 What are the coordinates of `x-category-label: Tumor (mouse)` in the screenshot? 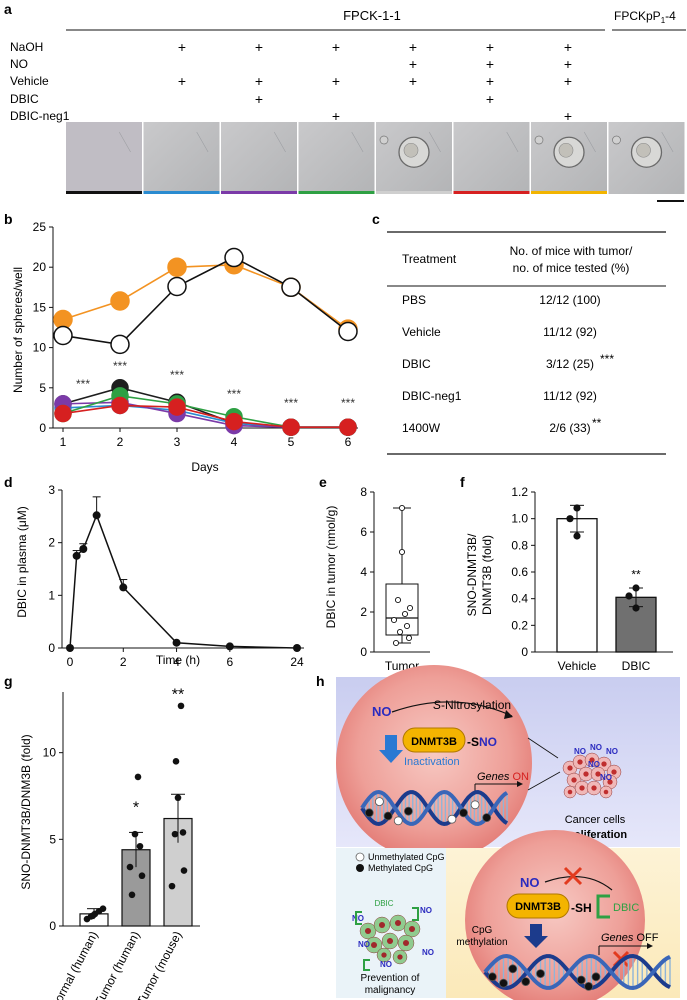 It's located at (159, 964).